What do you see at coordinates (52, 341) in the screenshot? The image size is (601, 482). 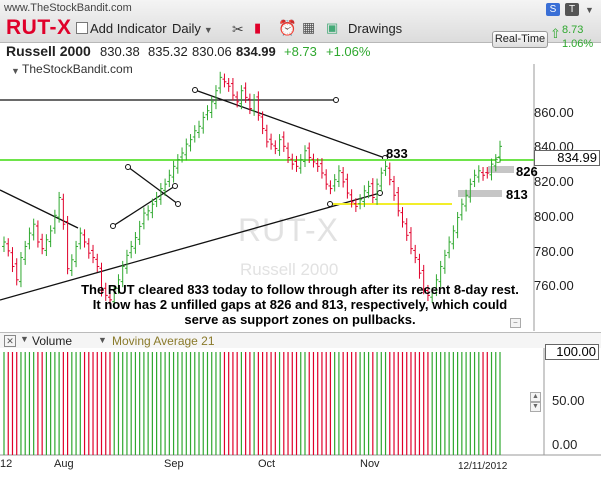 I see `volume-label: Volume` at bounding box center [52, 341].